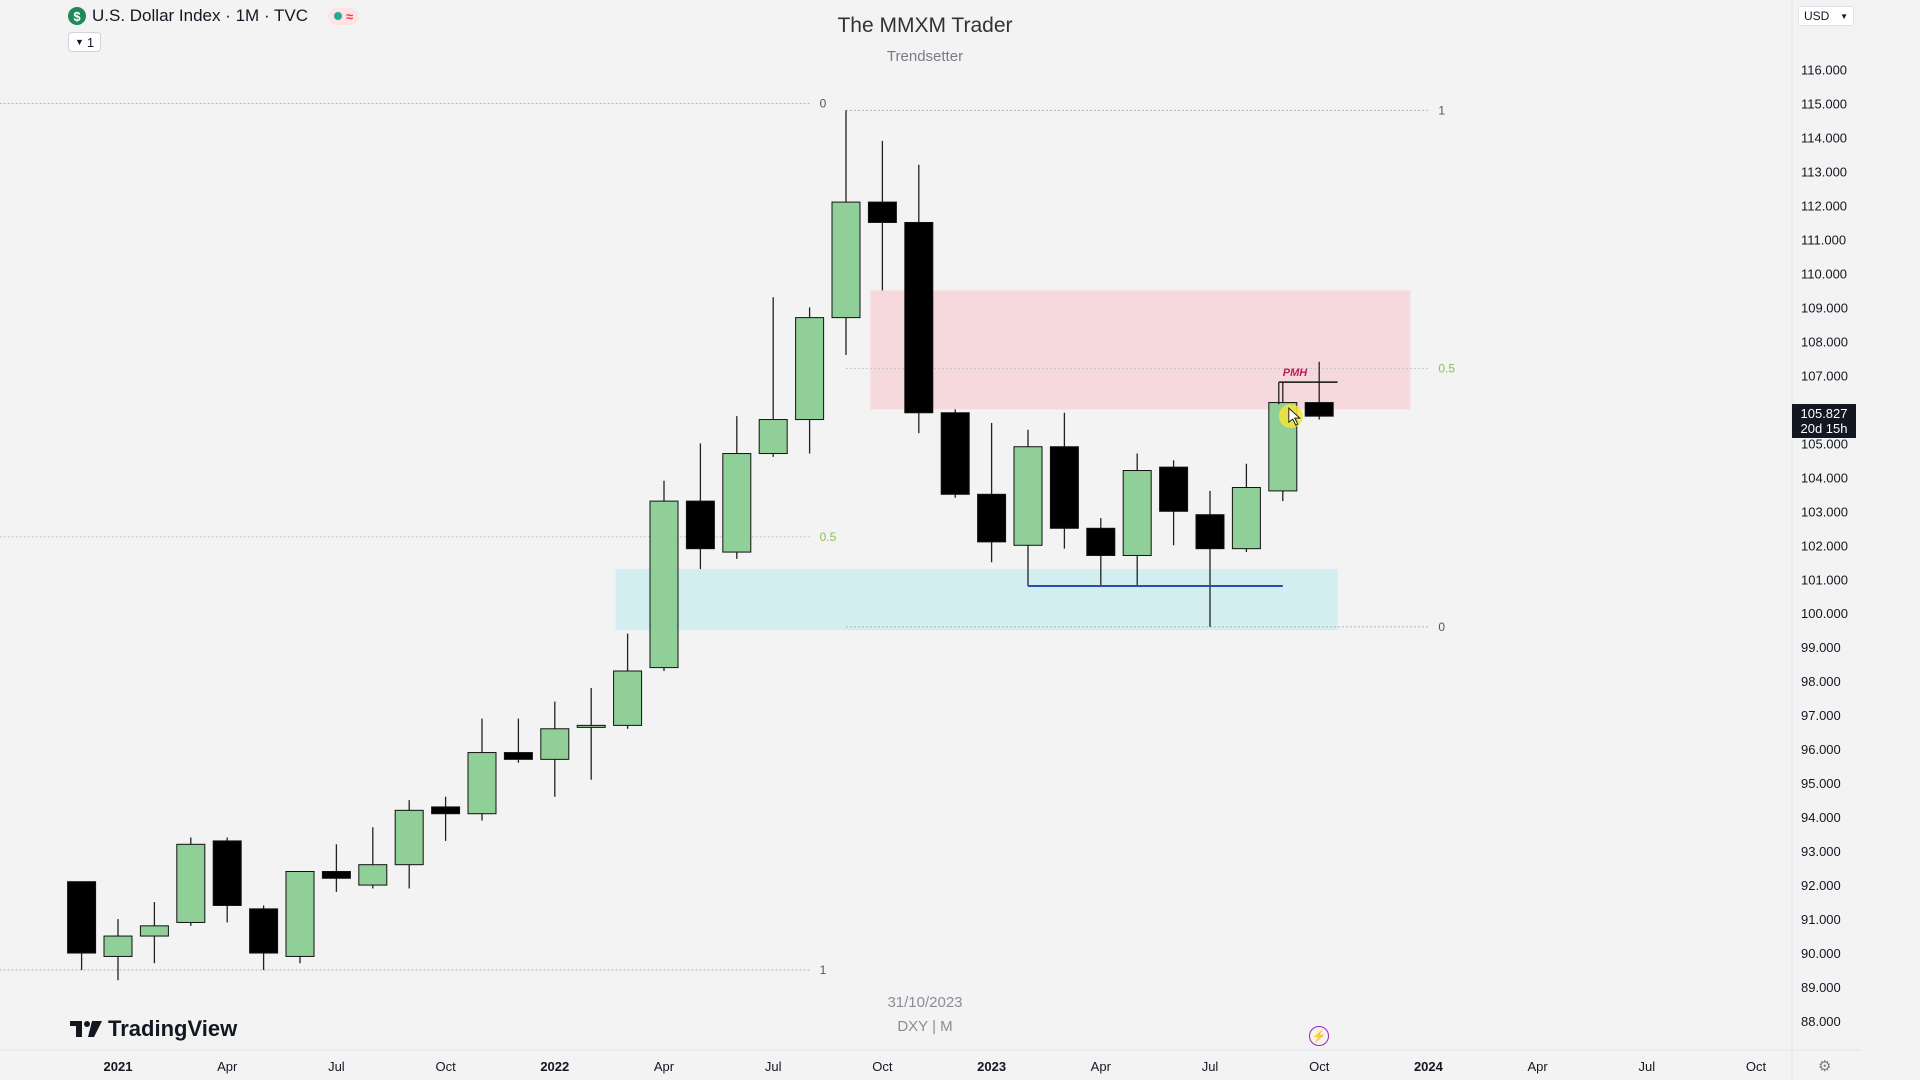 The image size is (1920, 1080). What do you see at coordinates (1817, 16) in the screenshot?
I see `currency-value: USD` at bounding box center [1817, 16].